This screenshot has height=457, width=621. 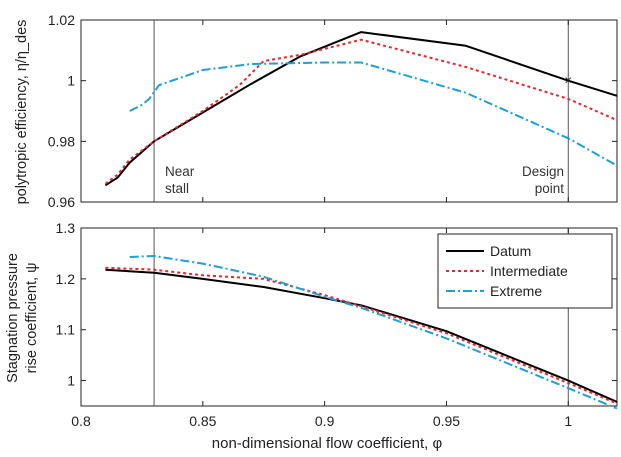 What do you see at coordinates (202, 421) in the screenshot?
I see `x-tick-label-1: 0.85` at bounding box center [202, 421].